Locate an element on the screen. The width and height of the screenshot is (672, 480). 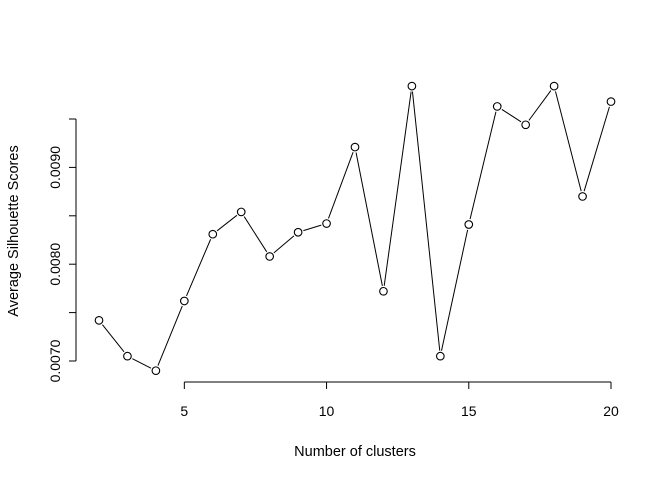
y-axis-title: Average Silhouette Scores is located at coordinates (14, 230).